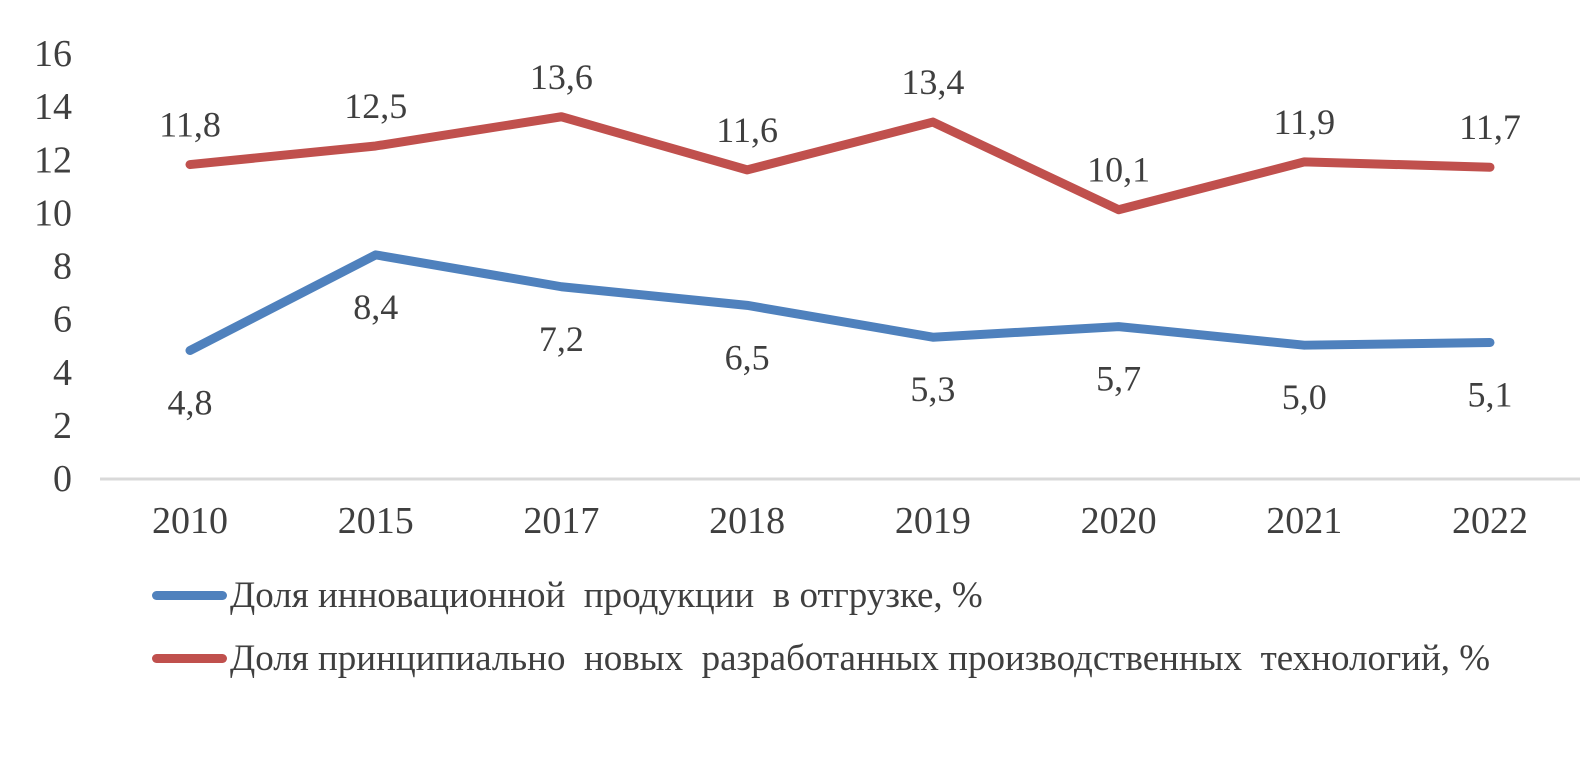 Image resolution: width=1587 pixels, height=762 pixels. What do you see at coordinates (747, 130) in the screenshot?
I see `data-label-series-1: 11,6` at bounding box center [747, 130].